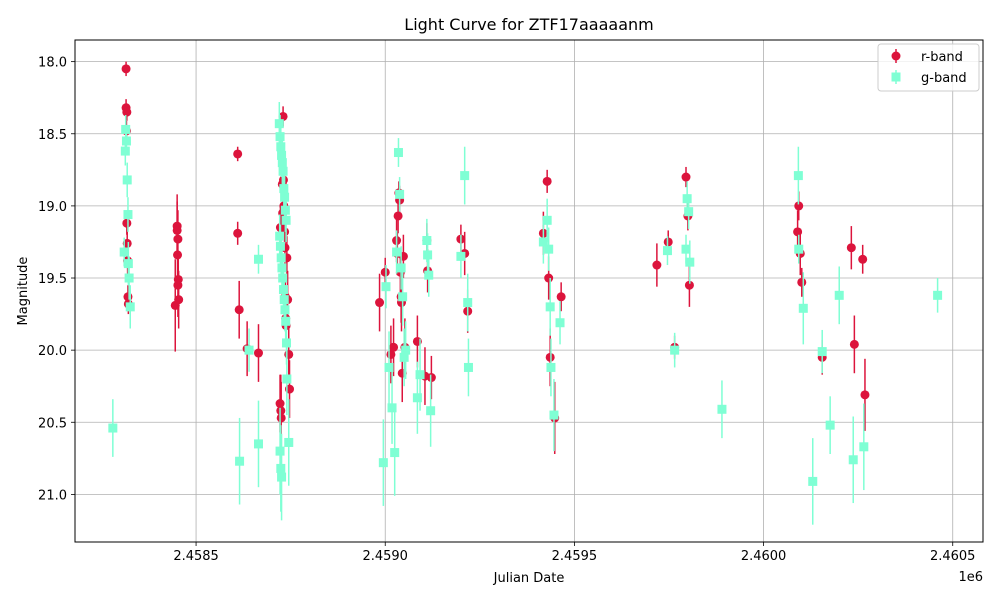  Describe the element at coordinates (942, 57) in the screenshot. I see `legend-label-r-band: r-band` at that location.